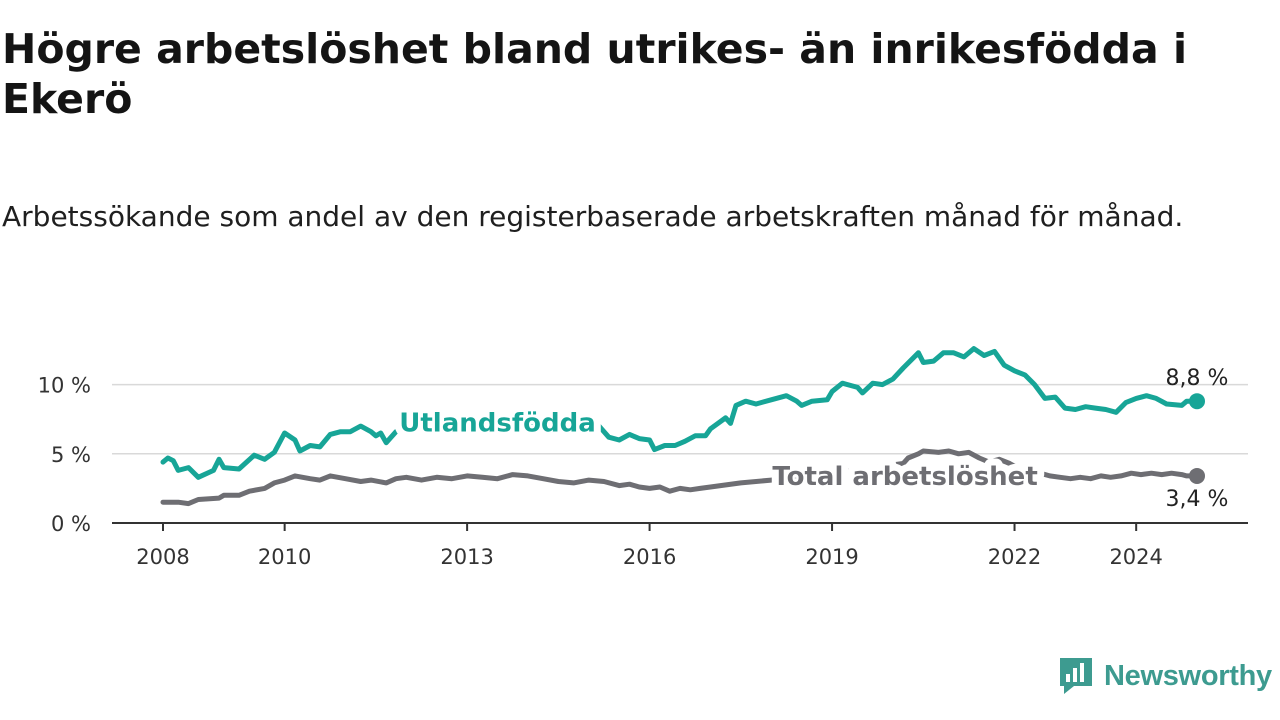 The image size is (1280, 720). I want to click on y-tick-label-5: 5 %, so click(71, 455).